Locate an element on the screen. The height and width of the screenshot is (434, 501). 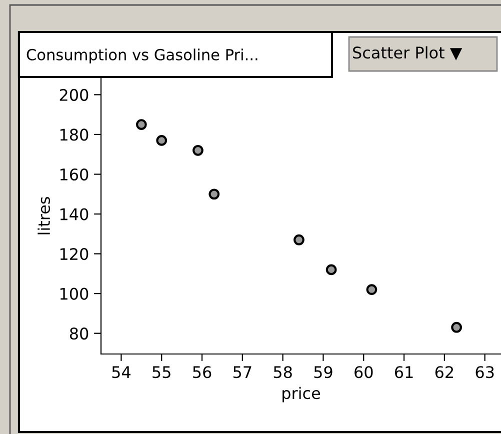
x-tick-label: 58 is located at coordinates (283, 372).